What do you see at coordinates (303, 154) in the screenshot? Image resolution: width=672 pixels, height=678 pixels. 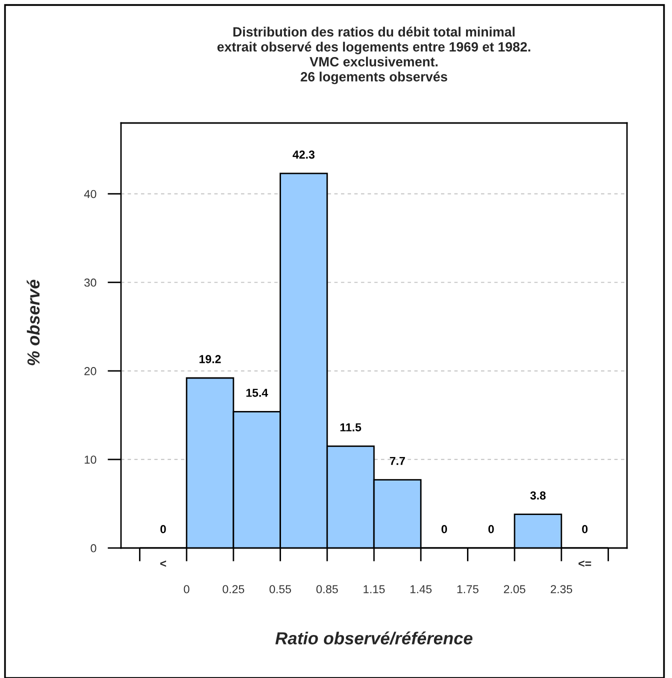 I see `data-label: 42.3` at bounding box center [303, 154].